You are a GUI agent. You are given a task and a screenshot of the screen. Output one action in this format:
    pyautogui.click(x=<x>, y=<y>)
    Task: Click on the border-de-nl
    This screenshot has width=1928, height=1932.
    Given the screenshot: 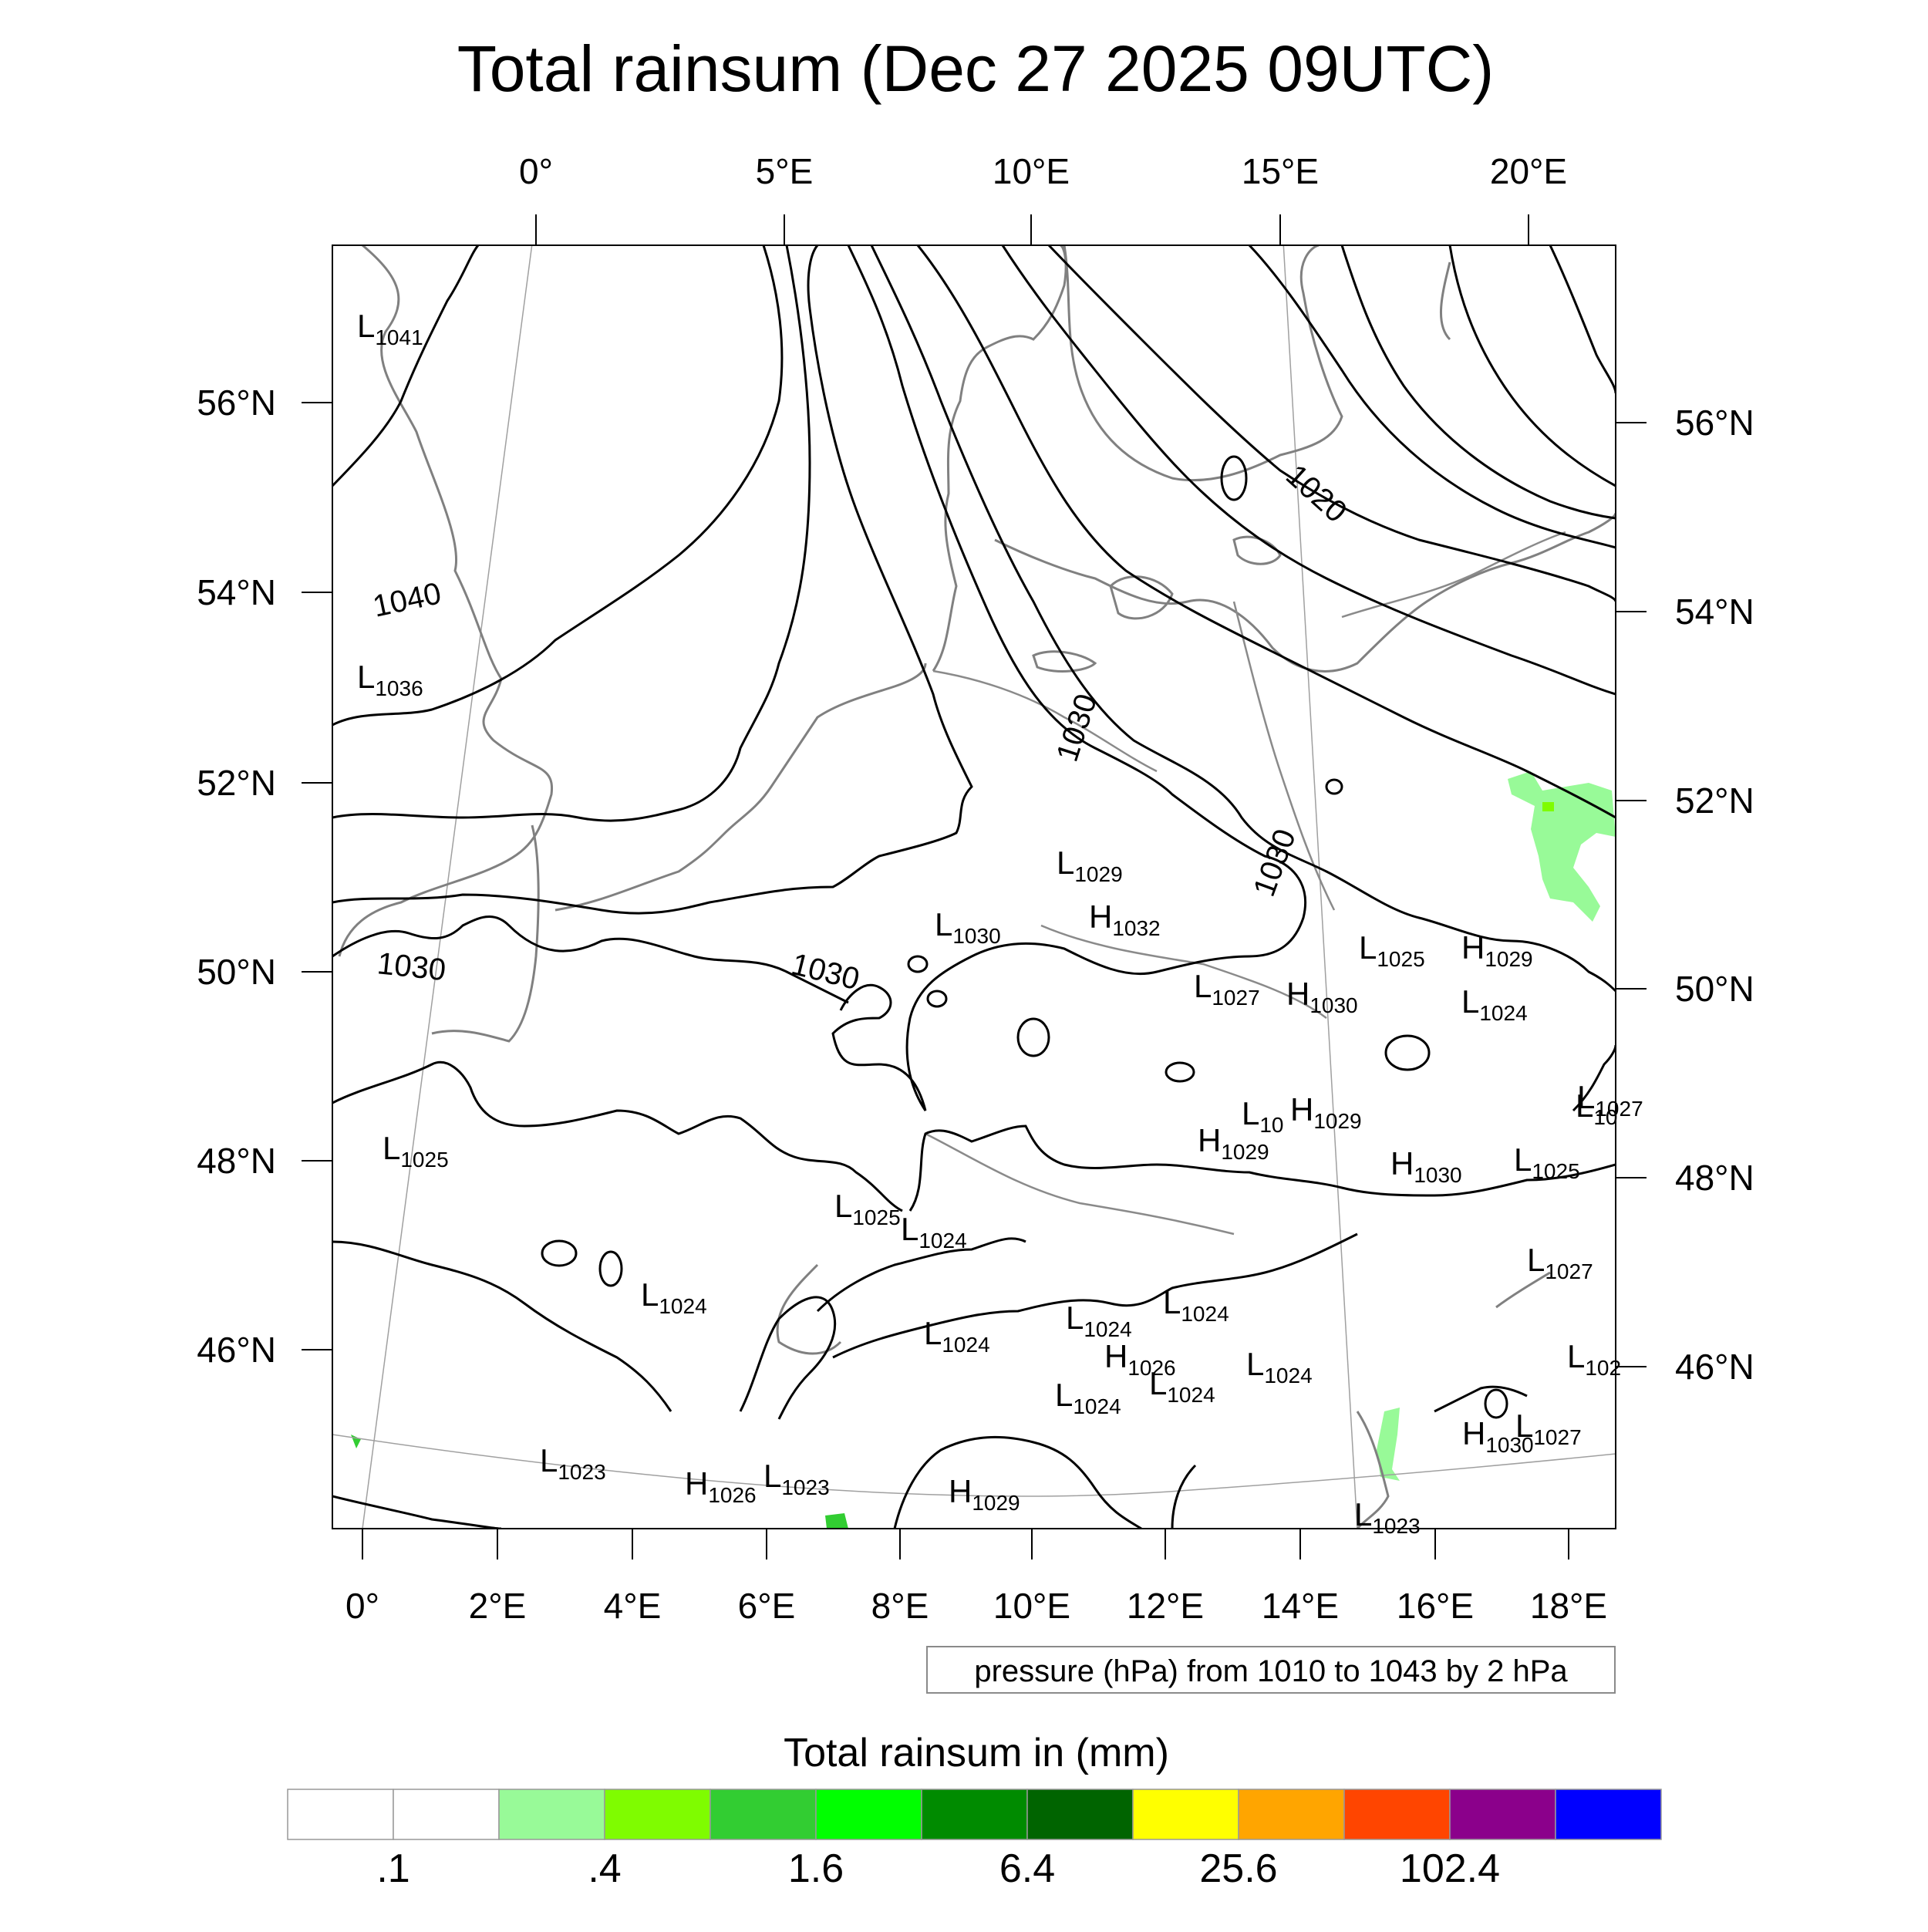 What is the action you would take?
    pyautogui.click(x=1045, y=721)
    